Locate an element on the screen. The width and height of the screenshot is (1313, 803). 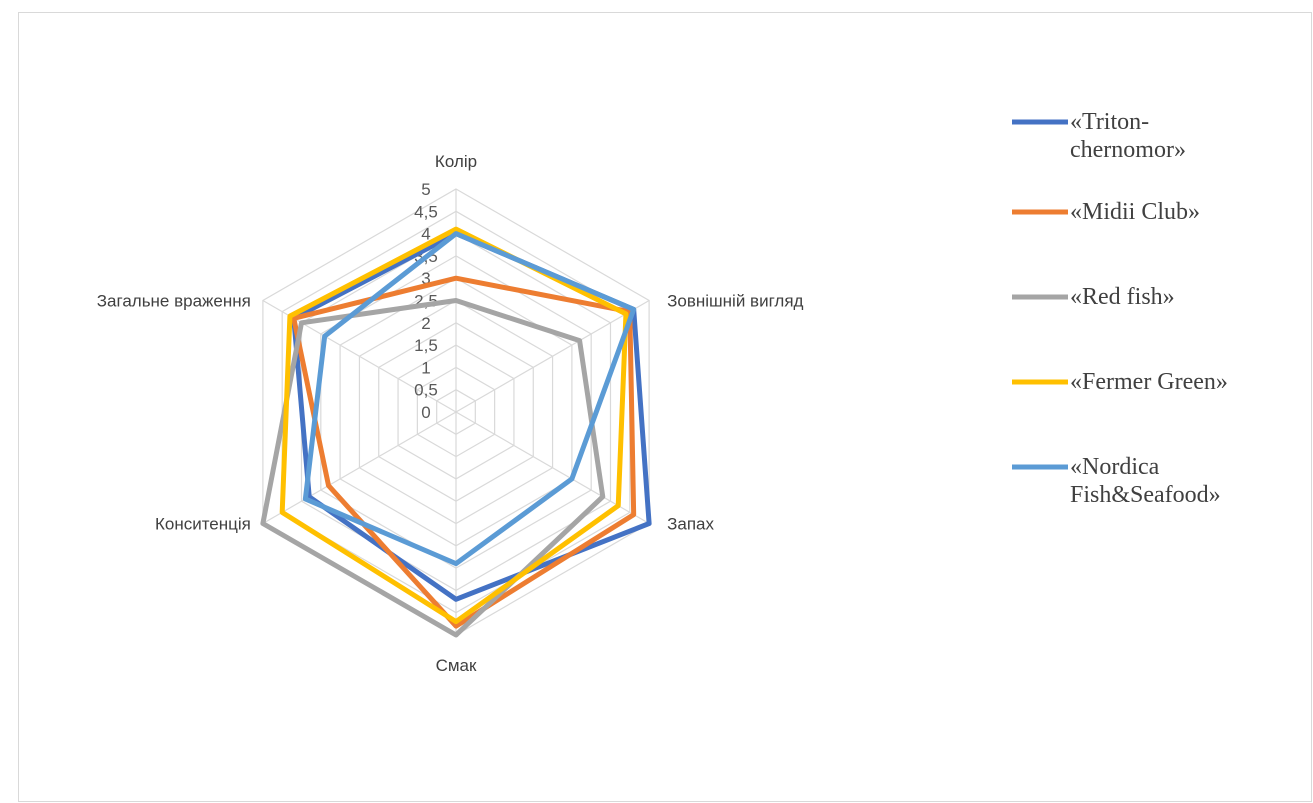
tick-label: 4,5 is located at coordinates (426, 211).